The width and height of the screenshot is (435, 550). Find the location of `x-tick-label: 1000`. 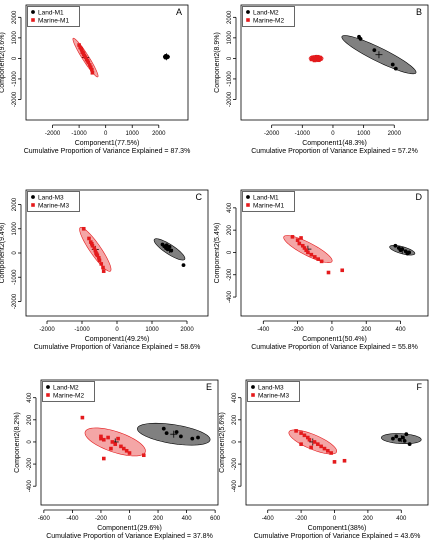

x-tick-label: 1000 is located at coordinates (364, 134).